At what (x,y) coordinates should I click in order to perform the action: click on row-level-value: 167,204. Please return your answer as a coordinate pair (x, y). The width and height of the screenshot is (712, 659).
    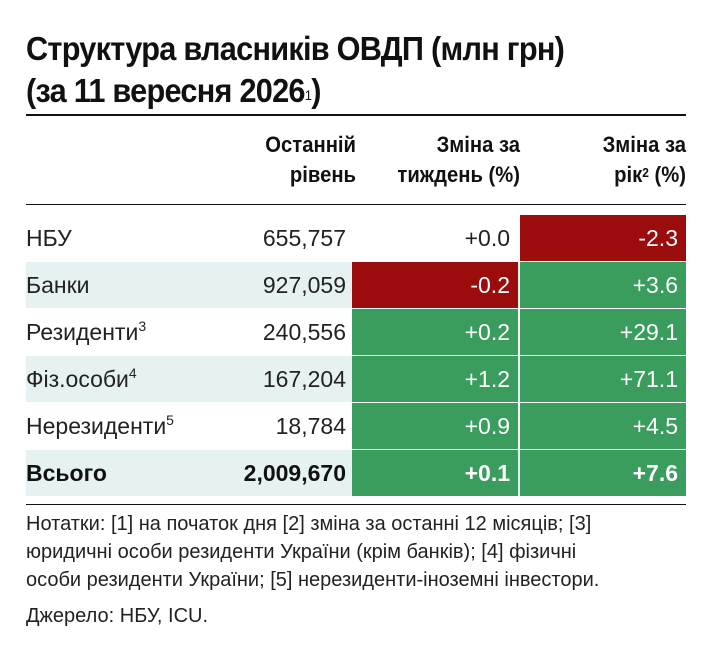
    Looking at the image, I should click on (304, 379).